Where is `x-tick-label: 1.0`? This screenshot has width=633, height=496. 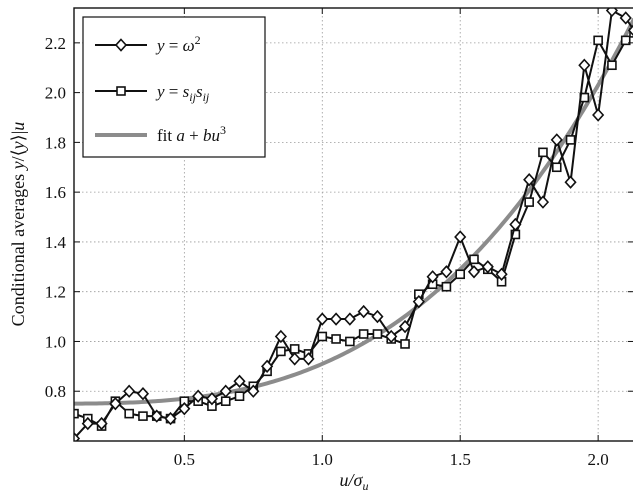
x-tick-label: 1.0 is located at coordinates (322, 459).